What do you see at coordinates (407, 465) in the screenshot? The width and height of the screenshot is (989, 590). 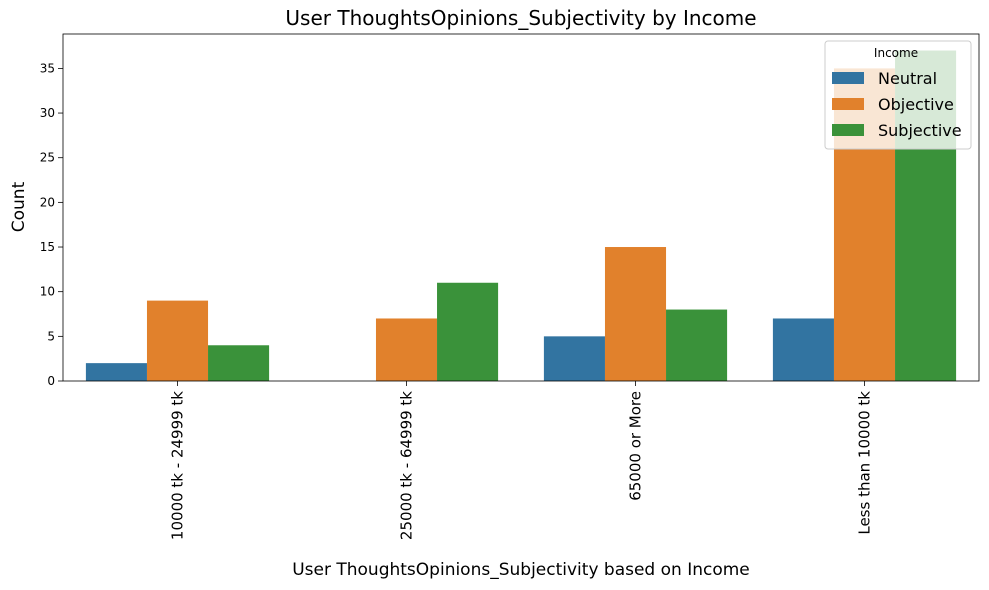 I see `x-tick-label: 25000 tk - 64999 tk` at bounding box center [407, 465].